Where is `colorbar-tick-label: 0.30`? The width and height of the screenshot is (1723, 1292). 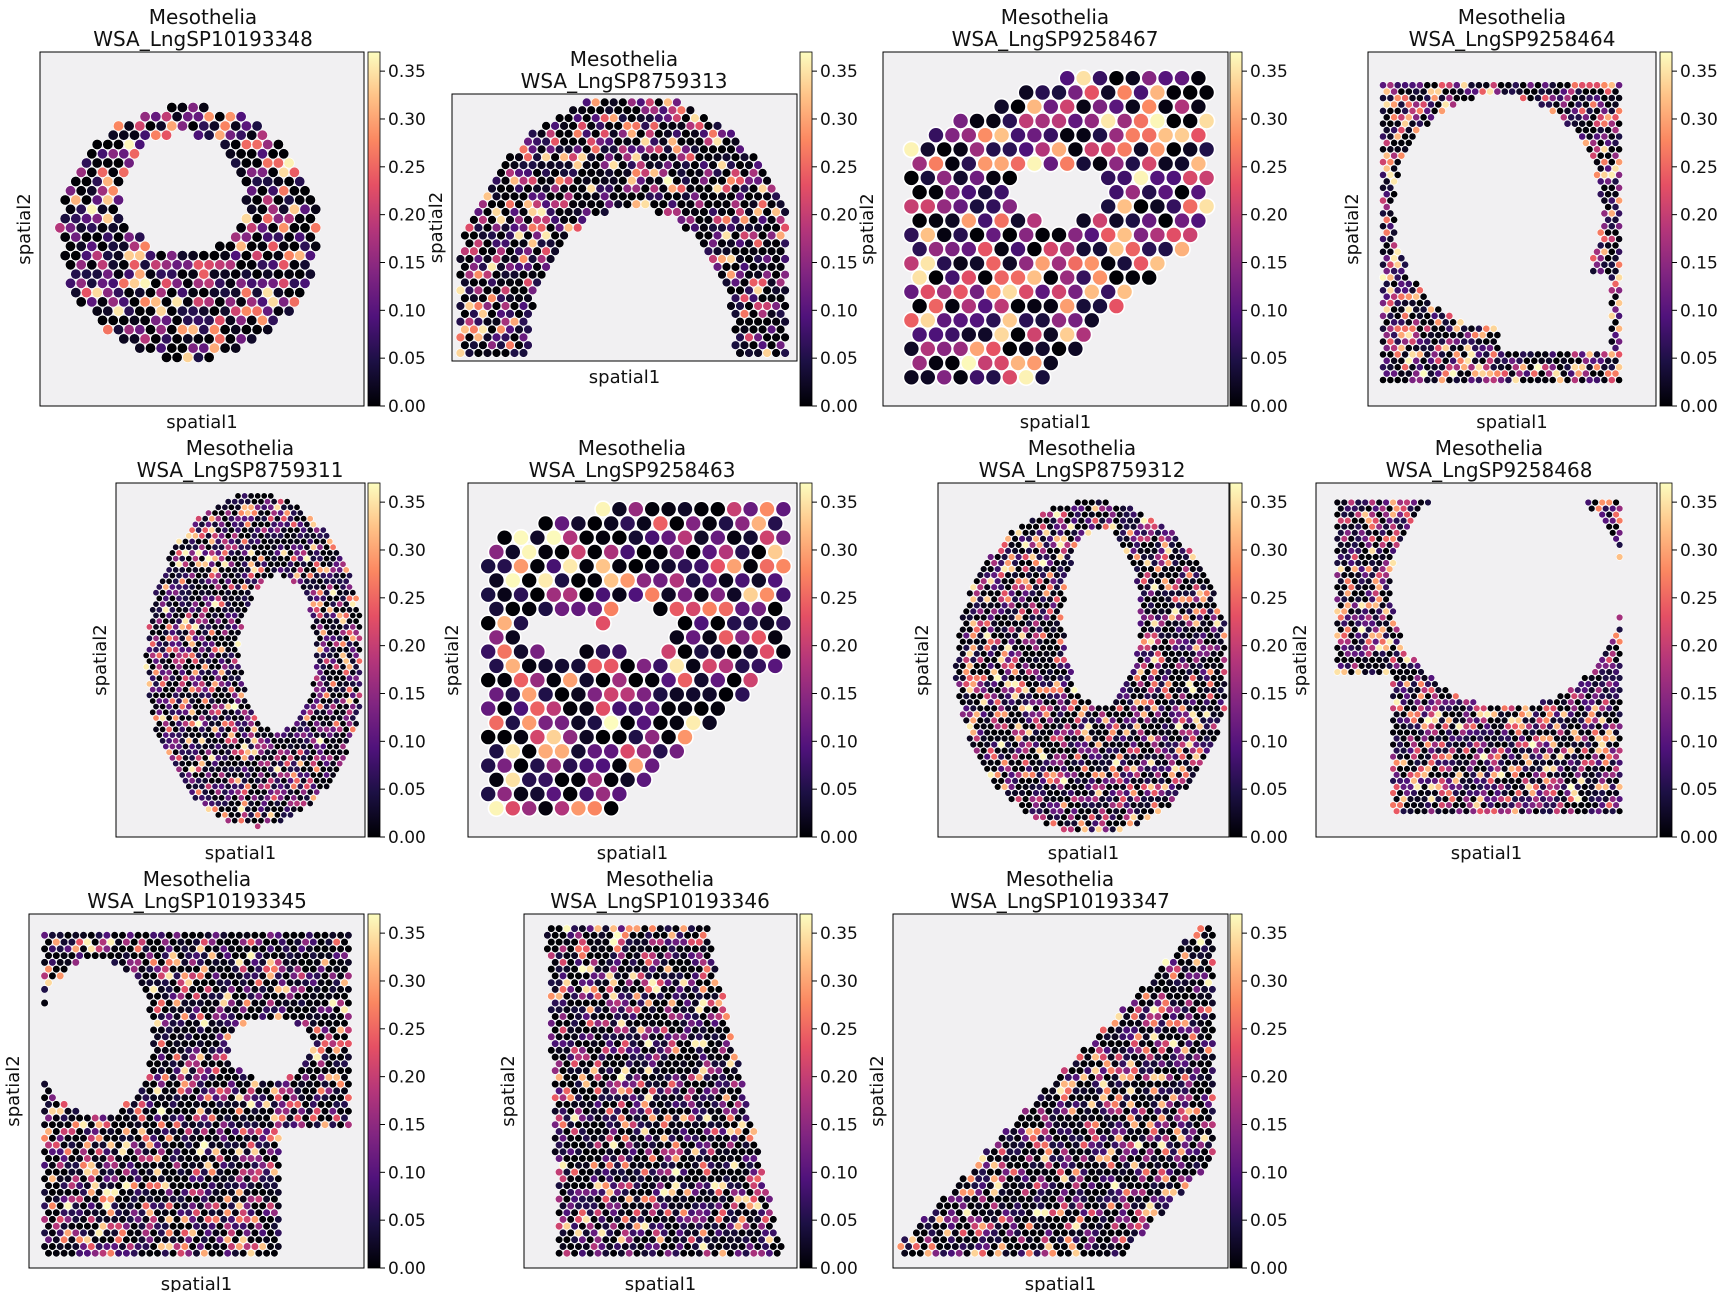 colorbar-tick-label: 0.30 is located at coordinates (839, 120).